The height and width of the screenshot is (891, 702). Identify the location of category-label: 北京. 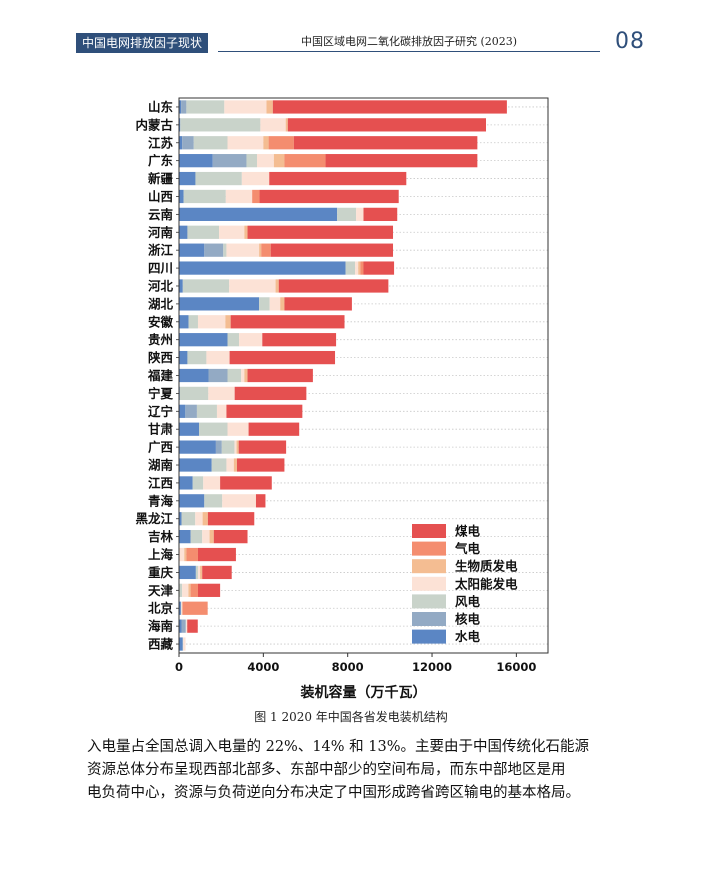
(161, 608).